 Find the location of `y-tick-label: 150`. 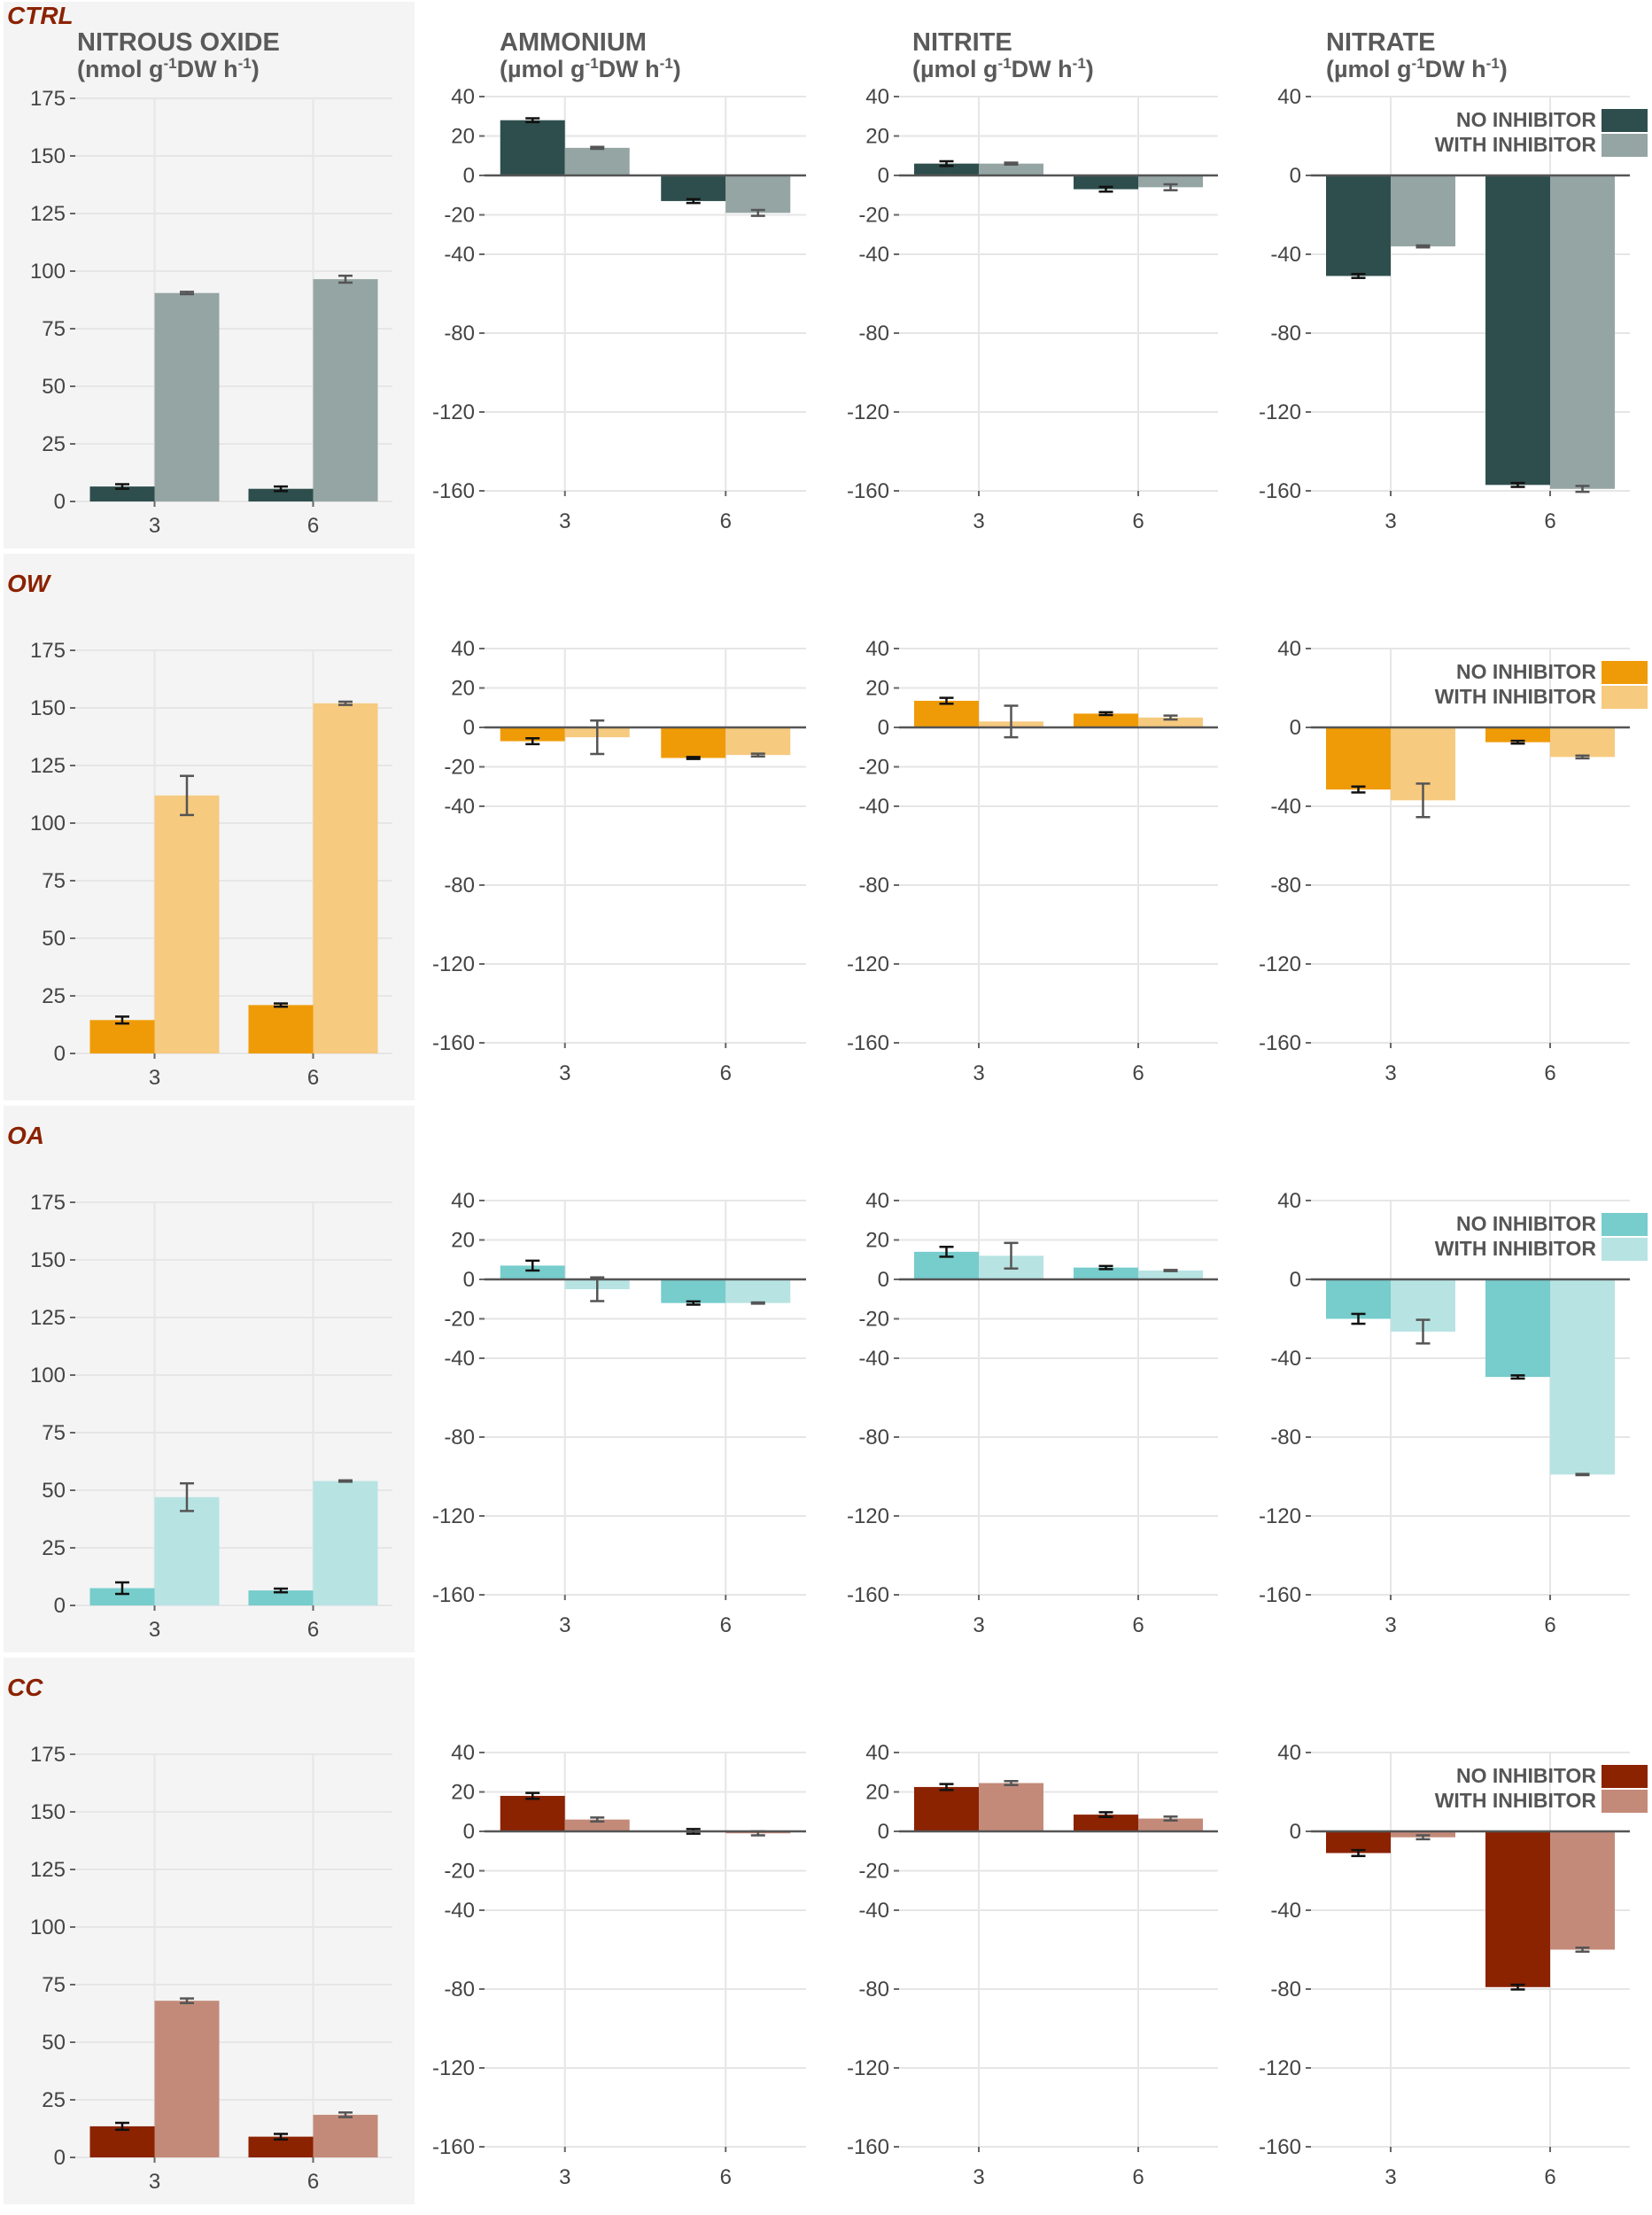

y-tick-label: 150 is located at coordinates (48, 156).